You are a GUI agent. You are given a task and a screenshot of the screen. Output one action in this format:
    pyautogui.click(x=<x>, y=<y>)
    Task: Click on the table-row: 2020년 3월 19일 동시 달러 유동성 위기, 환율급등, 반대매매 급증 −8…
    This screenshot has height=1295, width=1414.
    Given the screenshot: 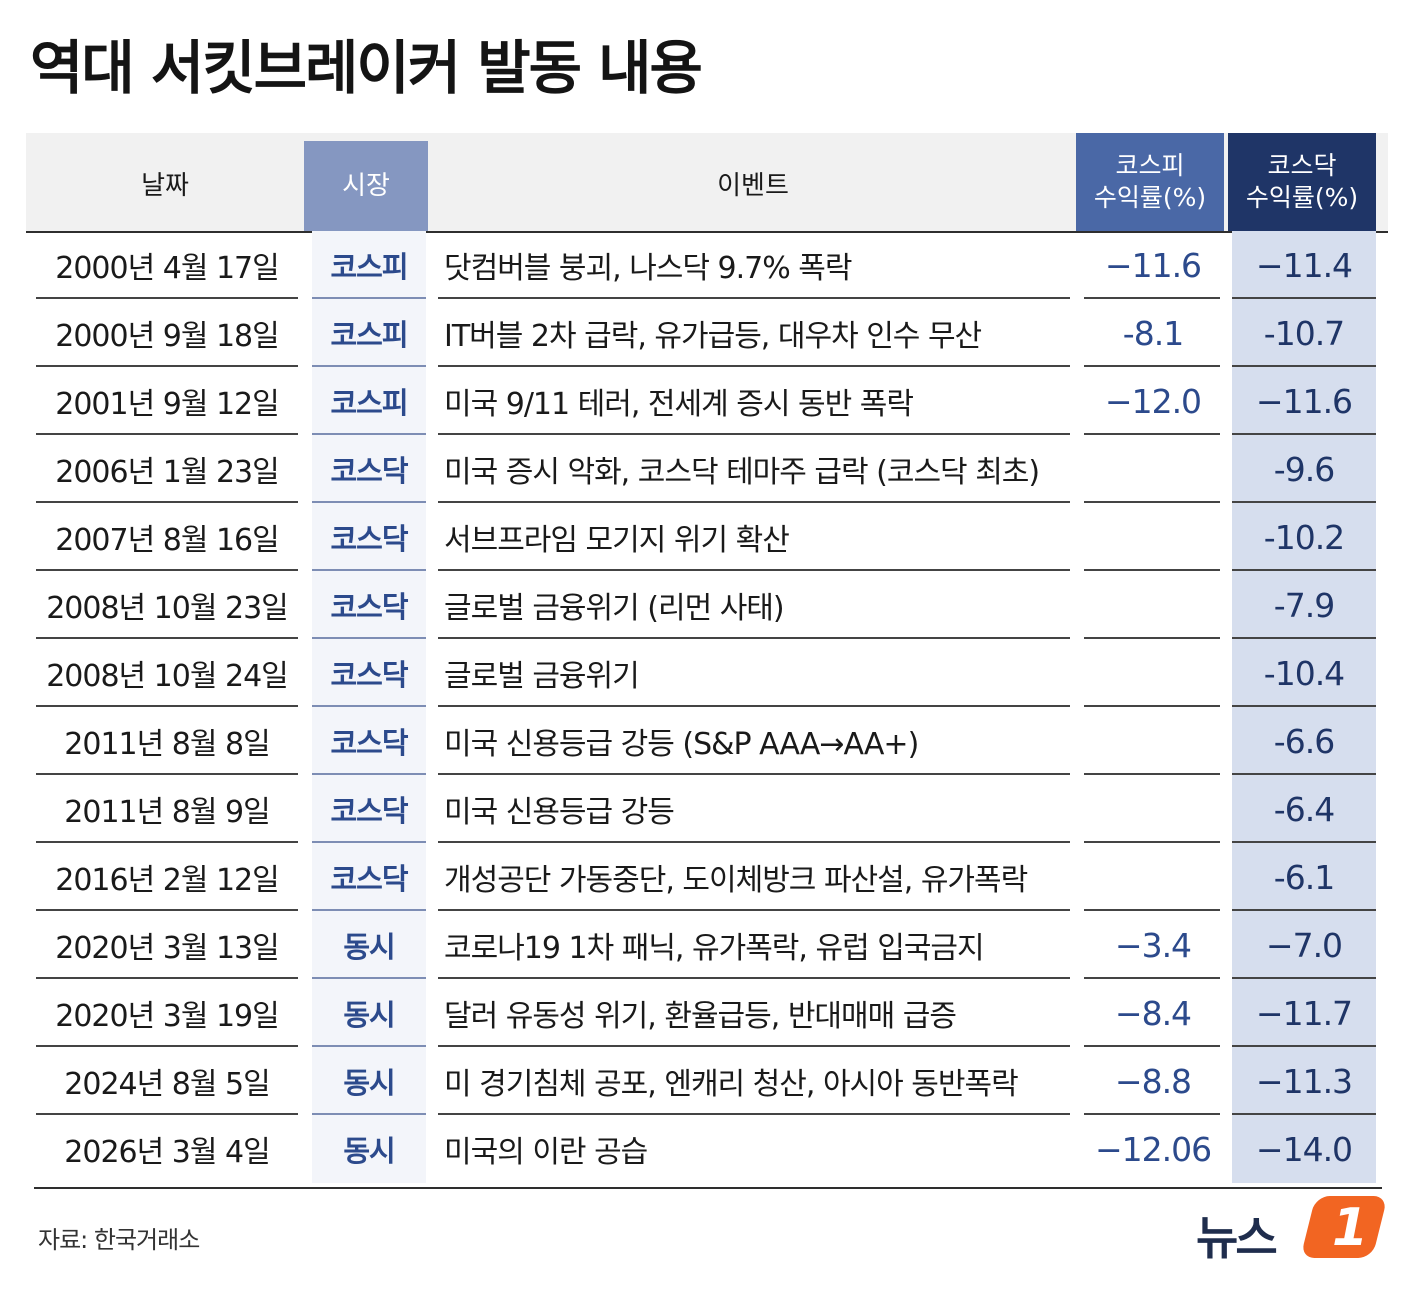 What is the action you would take?
    pyautogui.click(x=707, y=1013)
    